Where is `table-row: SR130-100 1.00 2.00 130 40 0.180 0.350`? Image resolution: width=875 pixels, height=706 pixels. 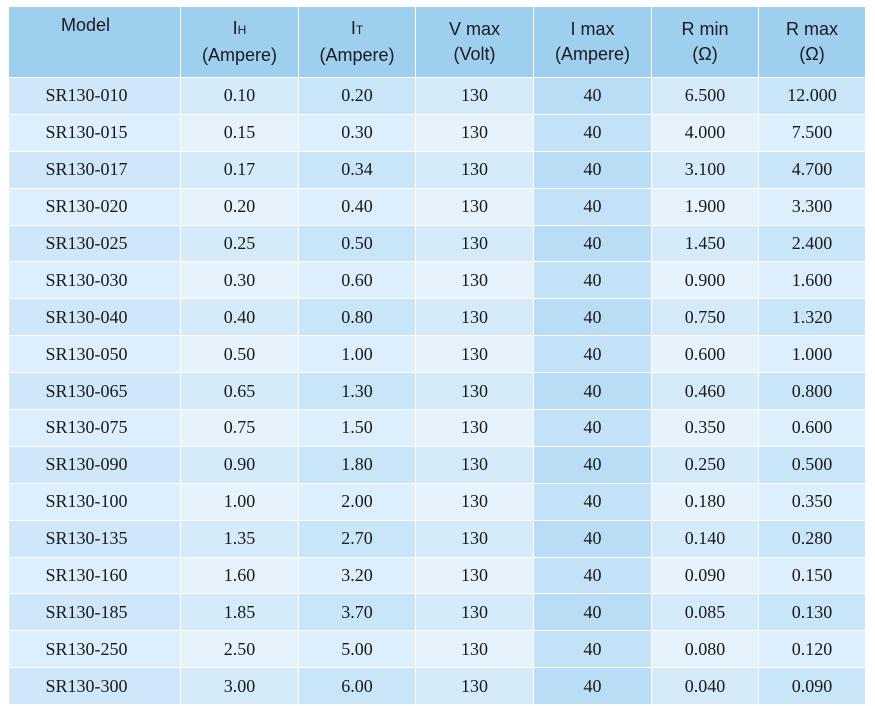 table-row: SR130-100 1.00 2.00 130 40 0.180 0.350 is located at coordinates (437, 501).